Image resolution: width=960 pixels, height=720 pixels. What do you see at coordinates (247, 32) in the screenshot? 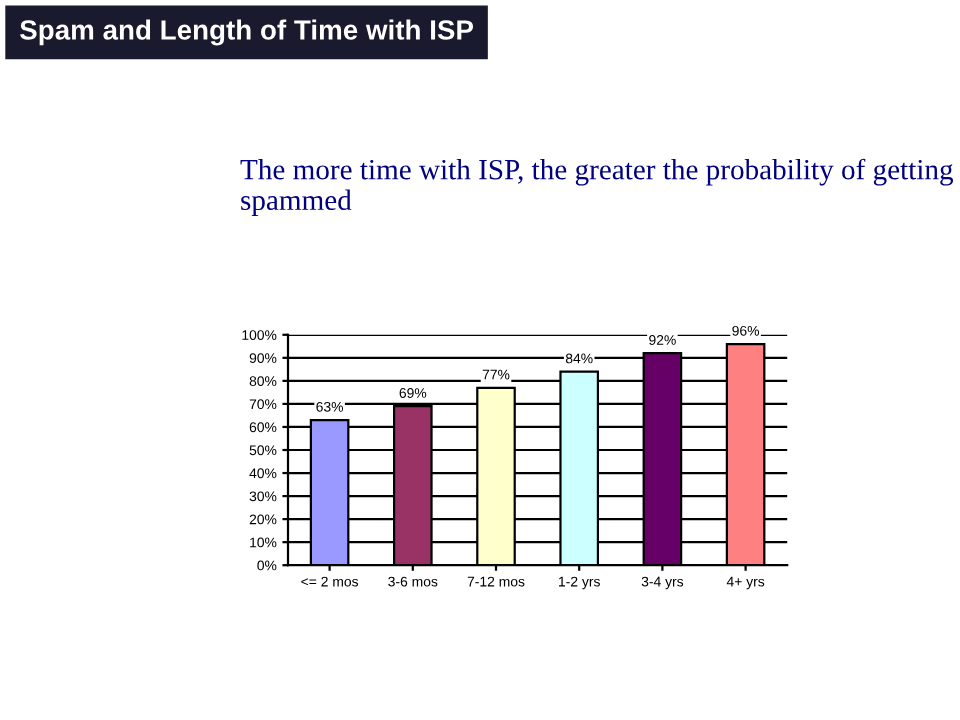
I see `chart-title: Spam and Length of Time with ISP` at bounding box center [247, 32].